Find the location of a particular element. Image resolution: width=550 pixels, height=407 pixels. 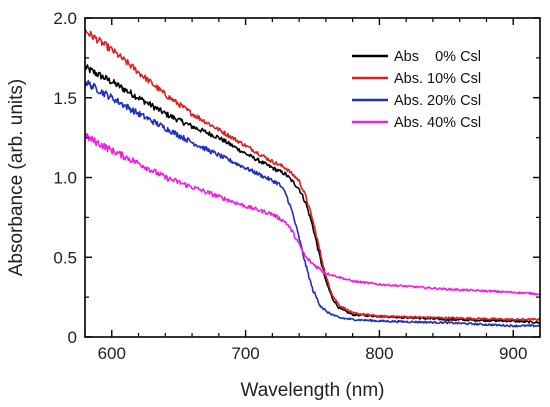

y-tick-label: 0 is located at coordinates (72, 337).